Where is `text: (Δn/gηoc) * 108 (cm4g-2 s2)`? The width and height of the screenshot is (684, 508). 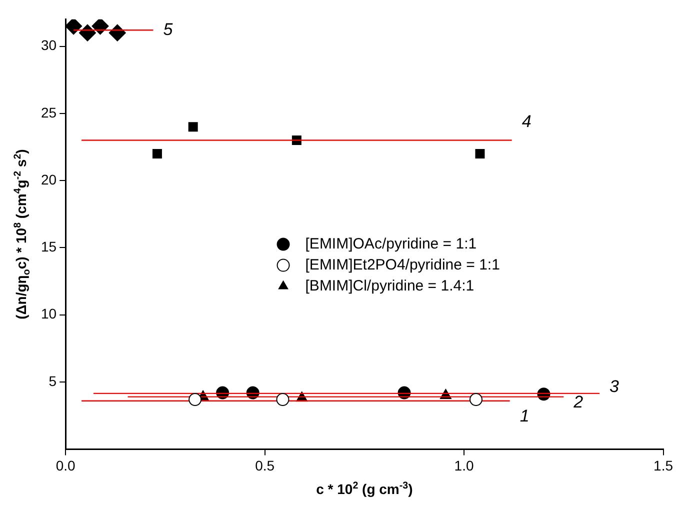
text: (Δn/gηoc) * 108 (cm4g-2 s2) is located at coordinates (22, 234).